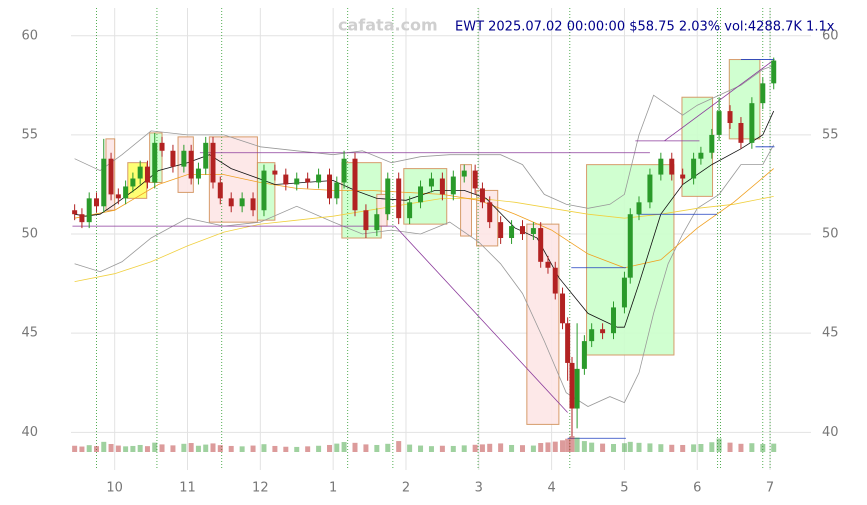 The height and width of the screenshot is (505, 867). Describe the element at coordinates (260, 488) in the screenshot. I see `x-tick-label: 12` at that location.